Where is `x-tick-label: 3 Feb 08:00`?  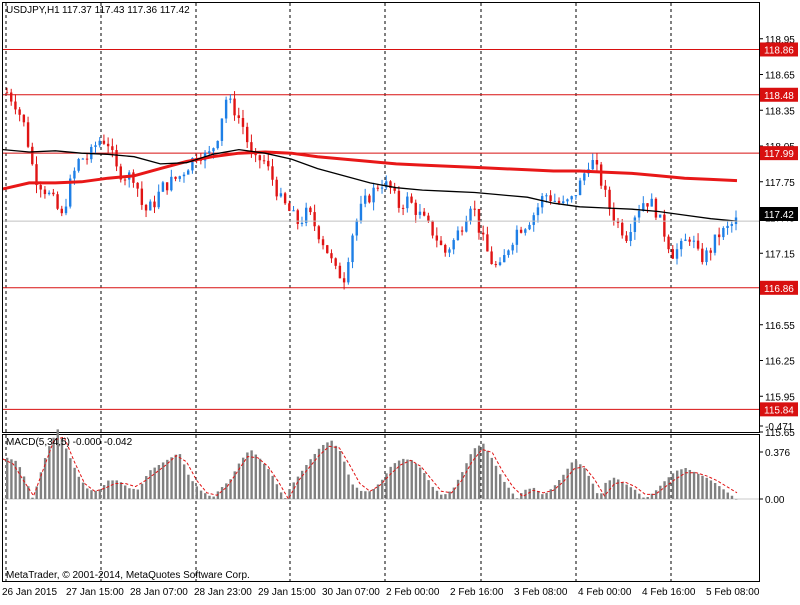 x-tick-label: 3 Feb 08:00 is located at coordinates (541, 592).